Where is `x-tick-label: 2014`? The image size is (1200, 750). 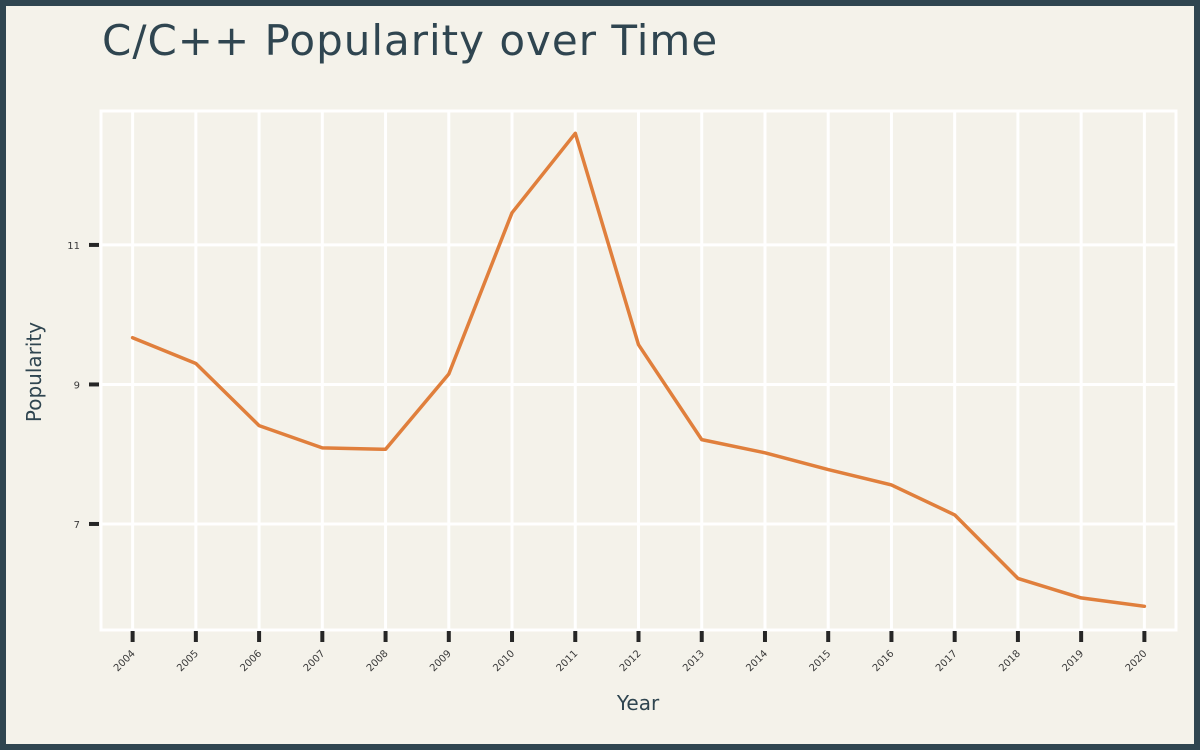
x-tick-label: 2014 is located at coordinates (757, 661).